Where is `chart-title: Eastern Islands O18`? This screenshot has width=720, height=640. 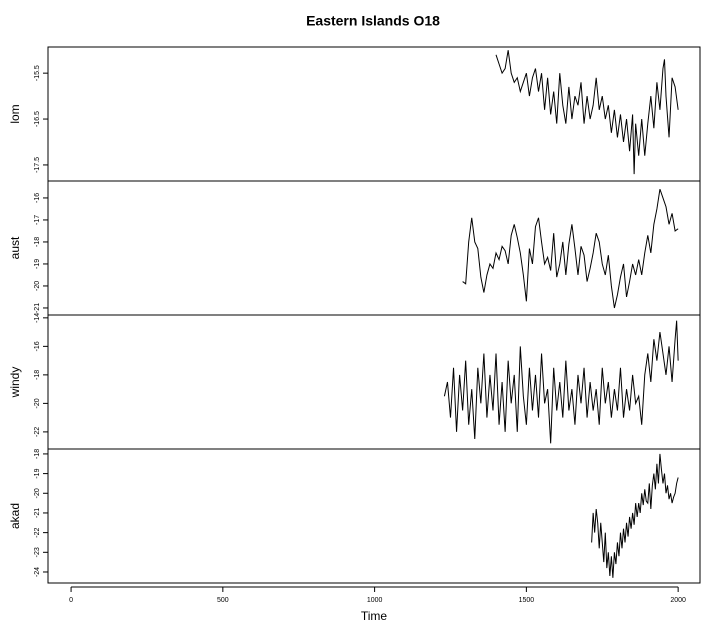
chart-title: Eastern Islands O18 is located at coordinates (373, 21).